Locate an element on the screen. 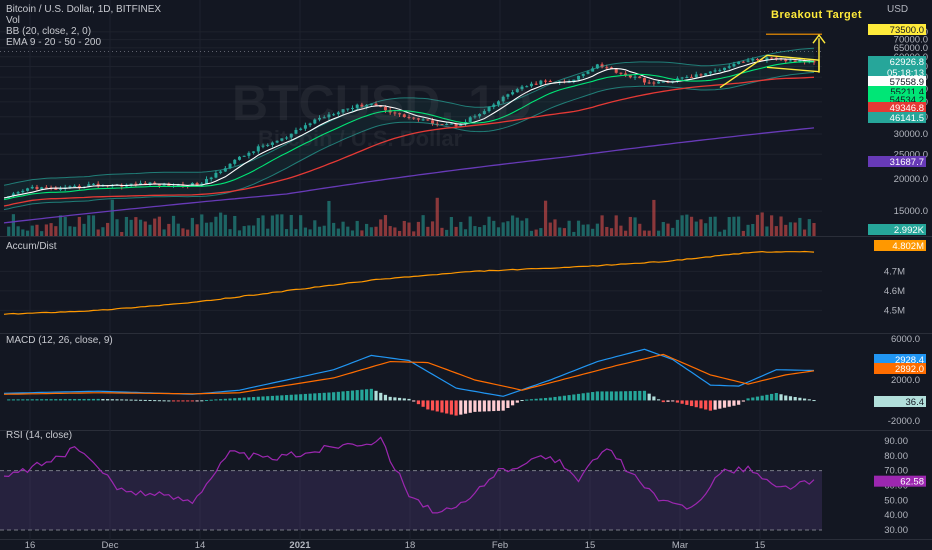 The image size is (932, 550). price-label-text: 54534.2 is located at coordinates (907, 100).